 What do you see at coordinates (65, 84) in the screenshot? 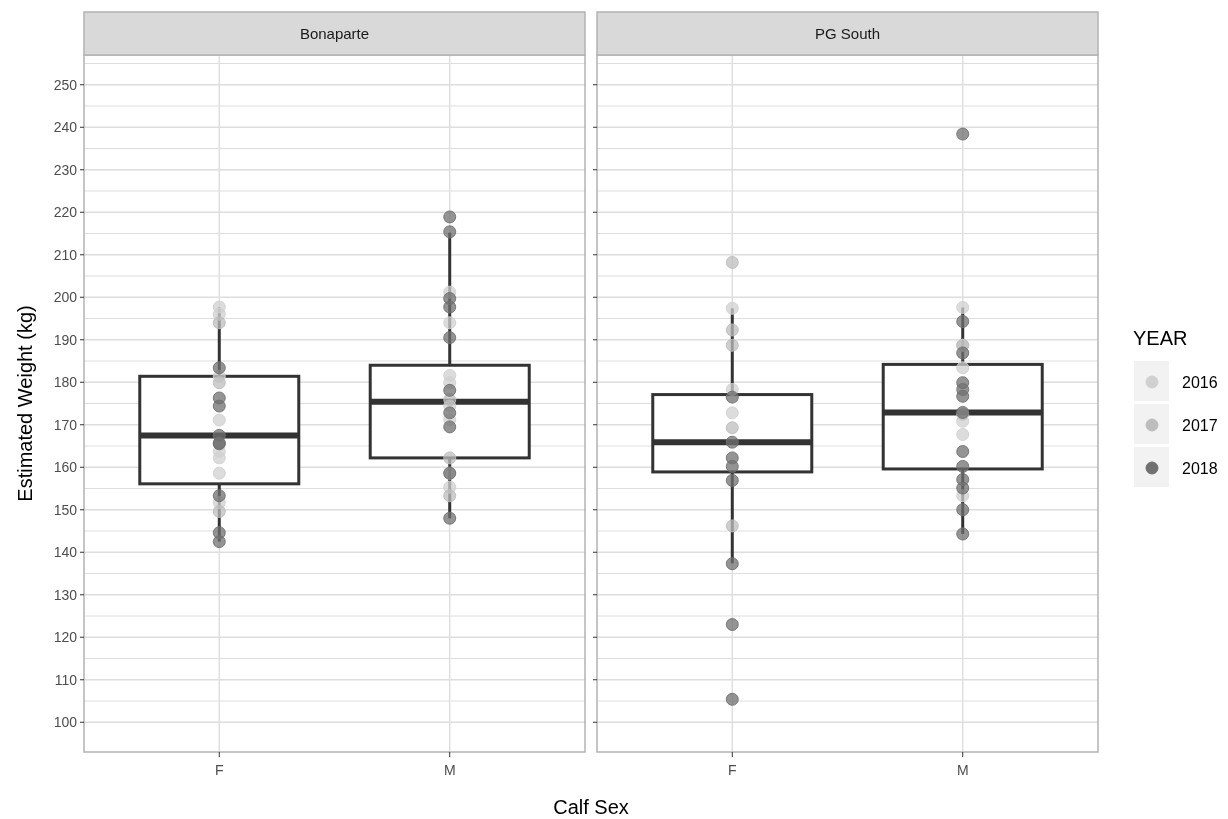
I see `y-tick-label: 250` at bounding box center [65, 84].